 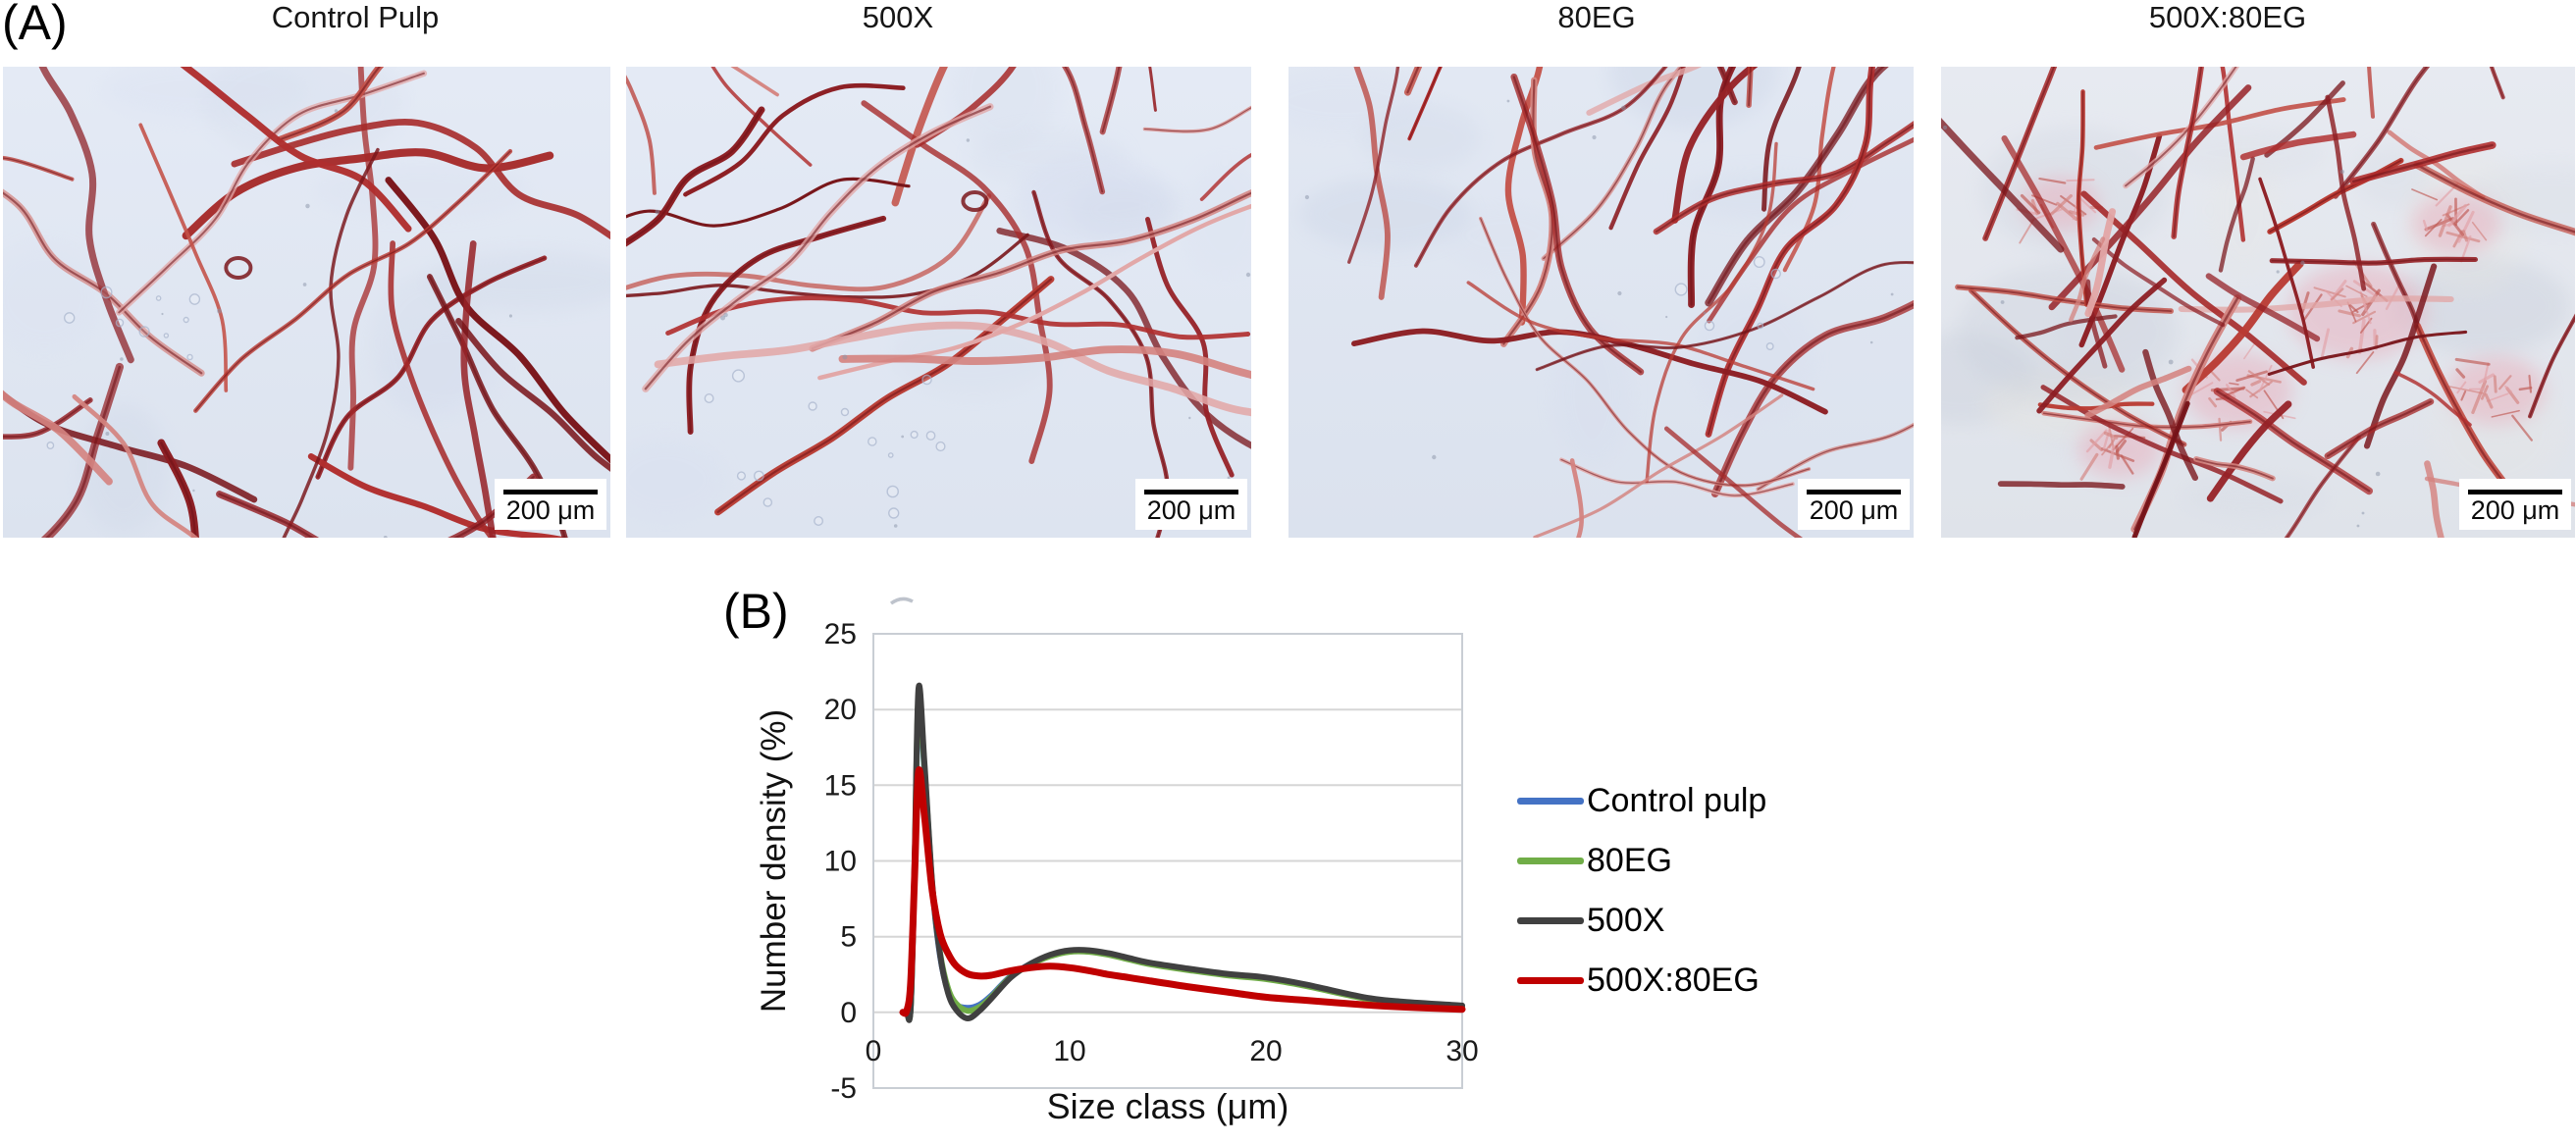 I want to click on micrograph-control-pulp: 200 μm, so click(x=306, y=302).